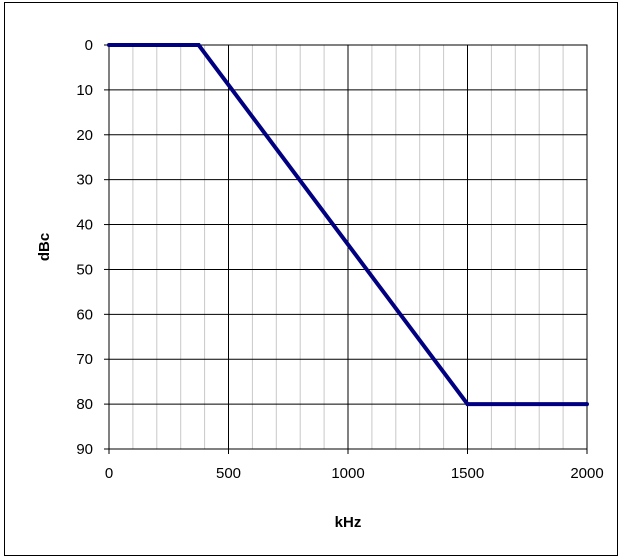 The height and width of the screenshot is (560, 624). I want to click on x-tick-label: 2000, so click(586, 473).